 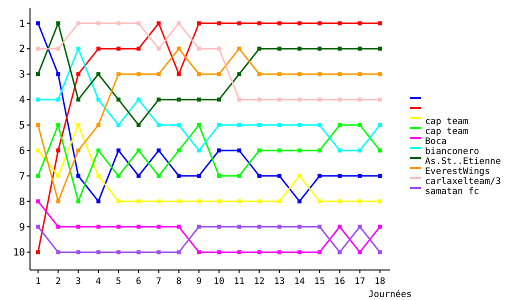 I want to click on x-tick-label: 4, so click(x=99, y=282).